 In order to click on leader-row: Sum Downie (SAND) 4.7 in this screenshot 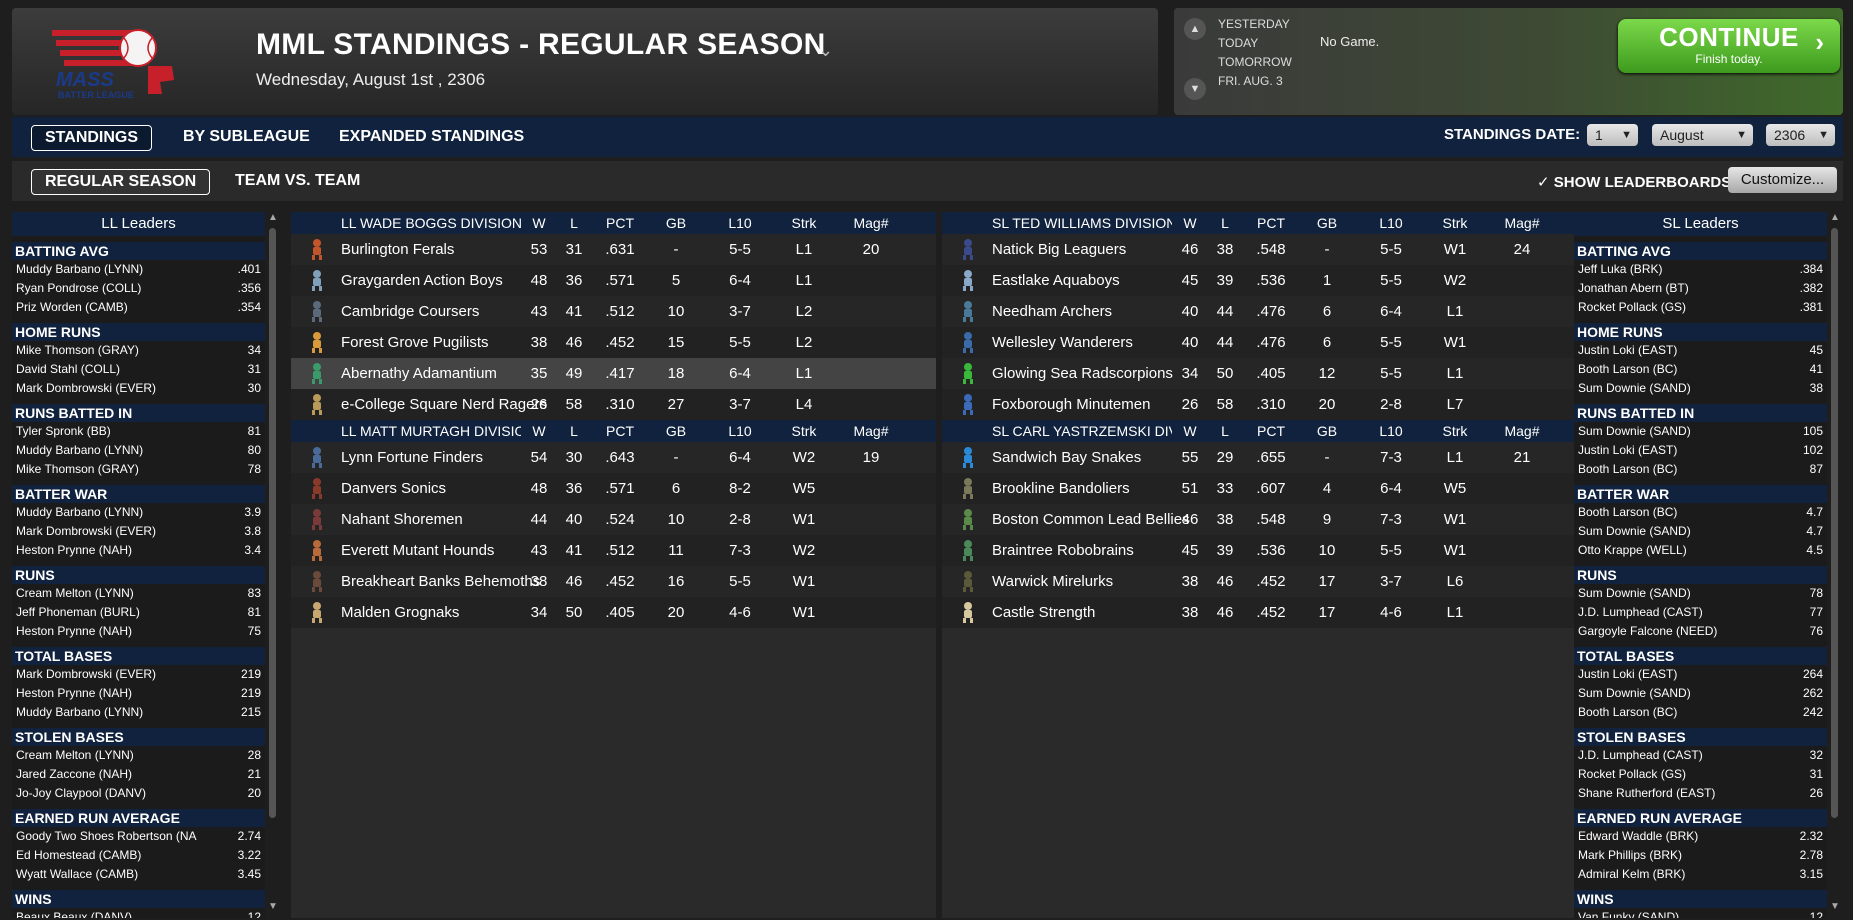, I will do `click(1700, 531)`.